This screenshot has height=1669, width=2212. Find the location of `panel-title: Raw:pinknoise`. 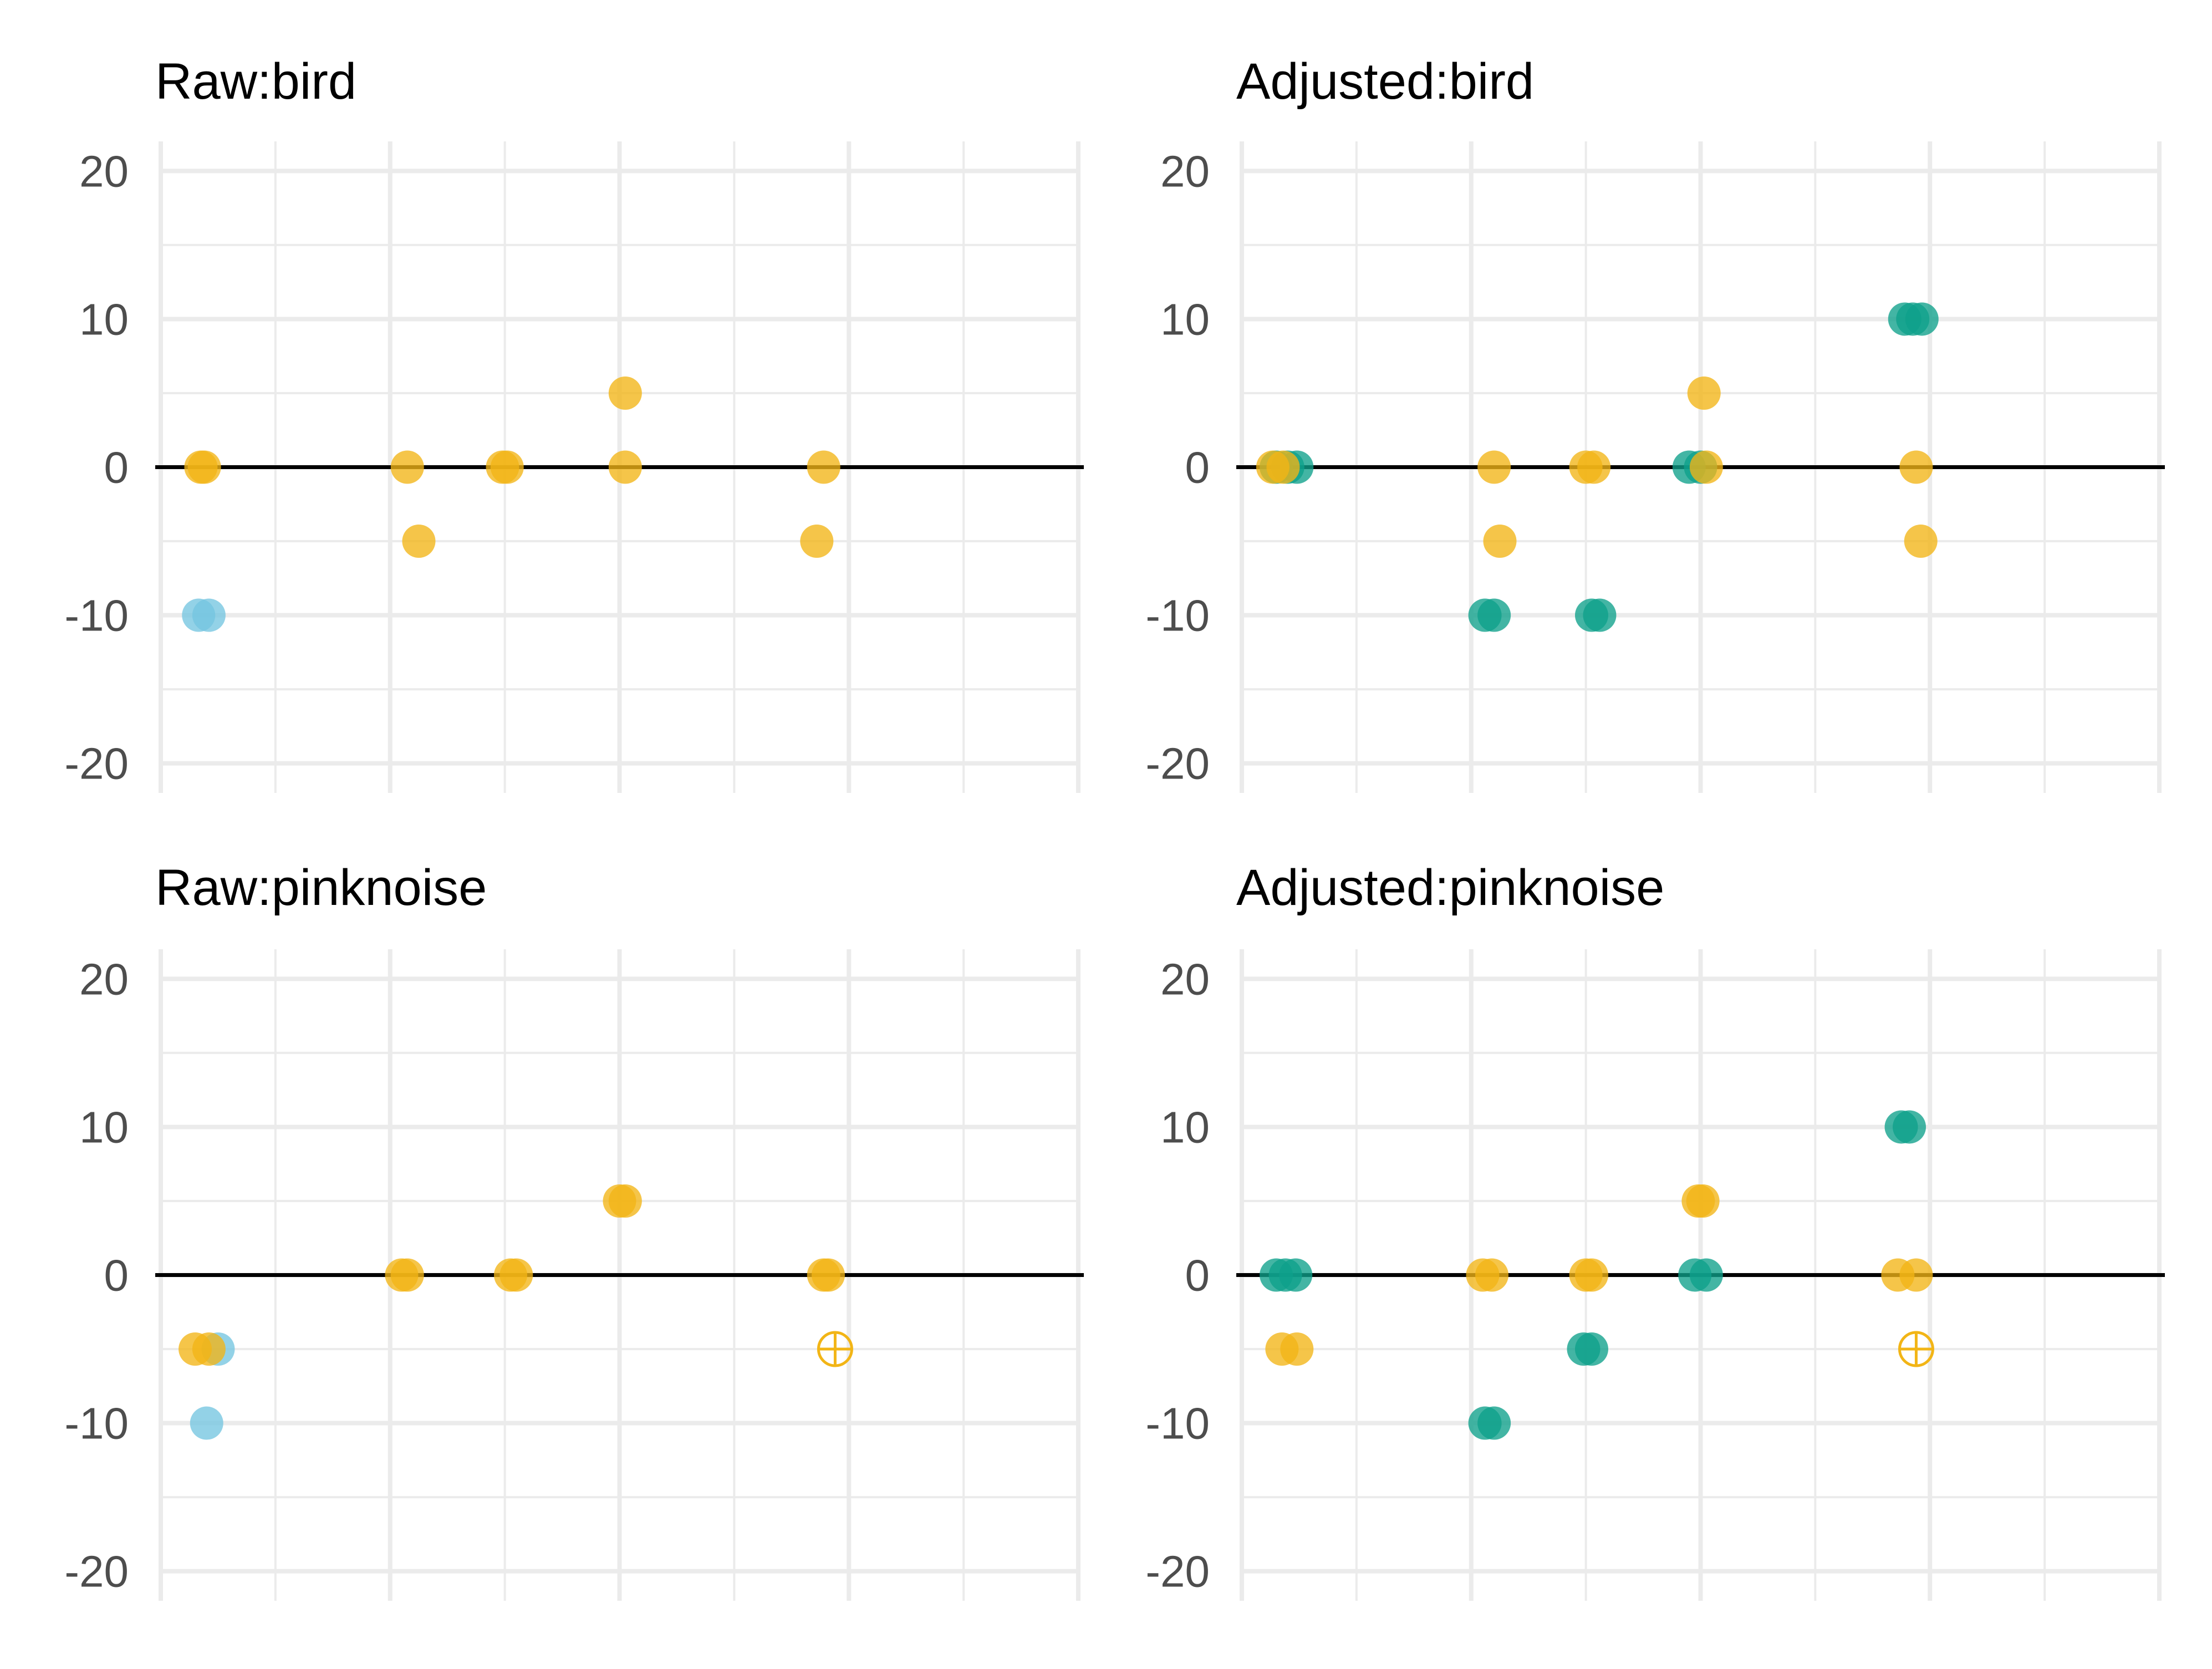

panel-title: Raw:pinknoise is located at coordinates (321, 887).